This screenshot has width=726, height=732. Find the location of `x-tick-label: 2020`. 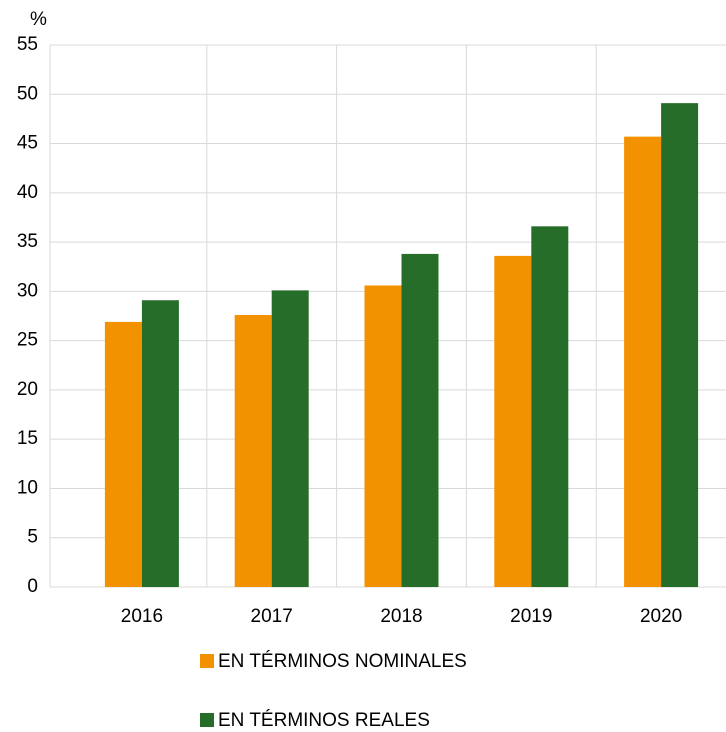

x-tick-label: 2020 is located at coordinates (661, 616).